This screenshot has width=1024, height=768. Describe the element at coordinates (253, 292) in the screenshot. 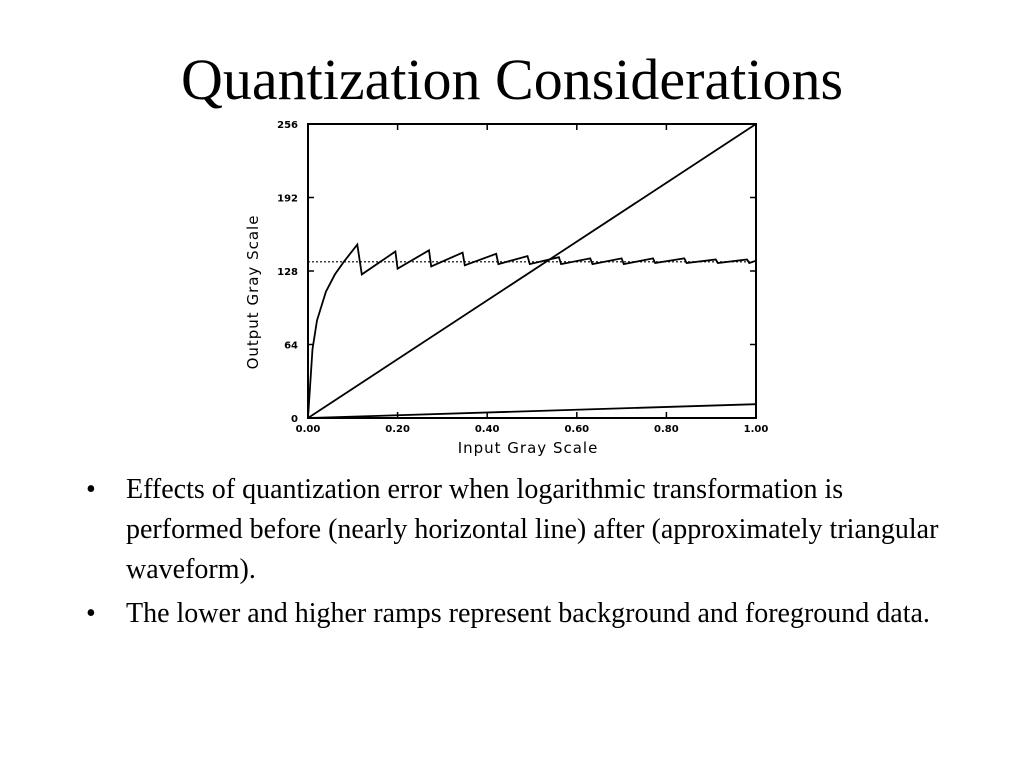

I see `y-axis-label: Output Gray Scale` at that location.